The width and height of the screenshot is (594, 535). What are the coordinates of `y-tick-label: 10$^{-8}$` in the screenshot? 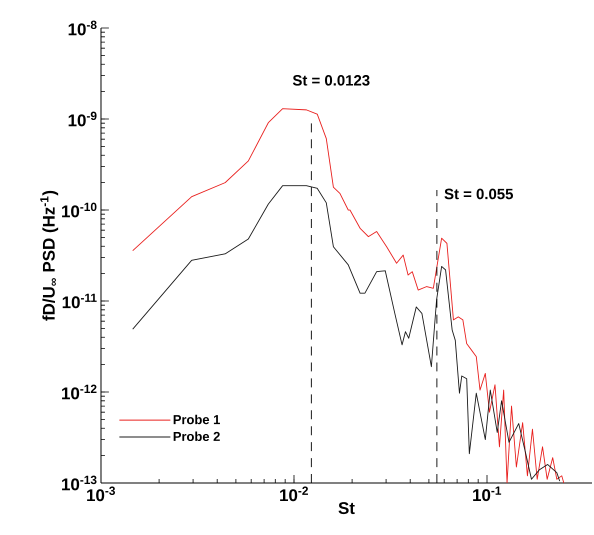 It's located at (82, 28).